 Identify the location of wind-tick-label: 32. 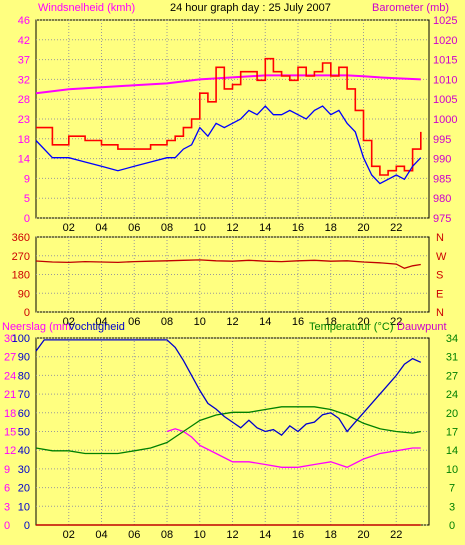
(24, 80).